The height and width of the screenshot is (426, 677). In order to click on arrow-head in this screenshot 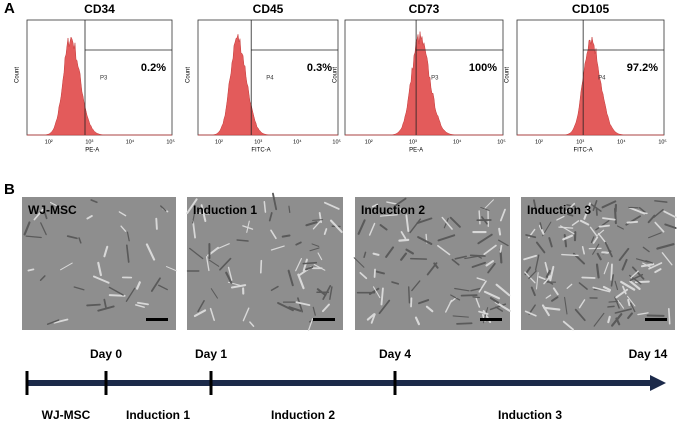, I will do `click(658, 383)`.